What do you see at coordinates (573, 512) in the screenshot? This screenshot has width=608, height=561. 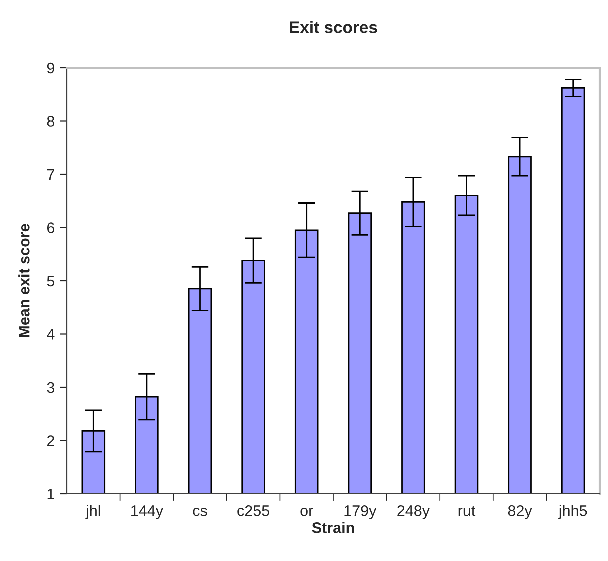 I see `x-tick-label: jhh5` at bounding box center [573, 512].